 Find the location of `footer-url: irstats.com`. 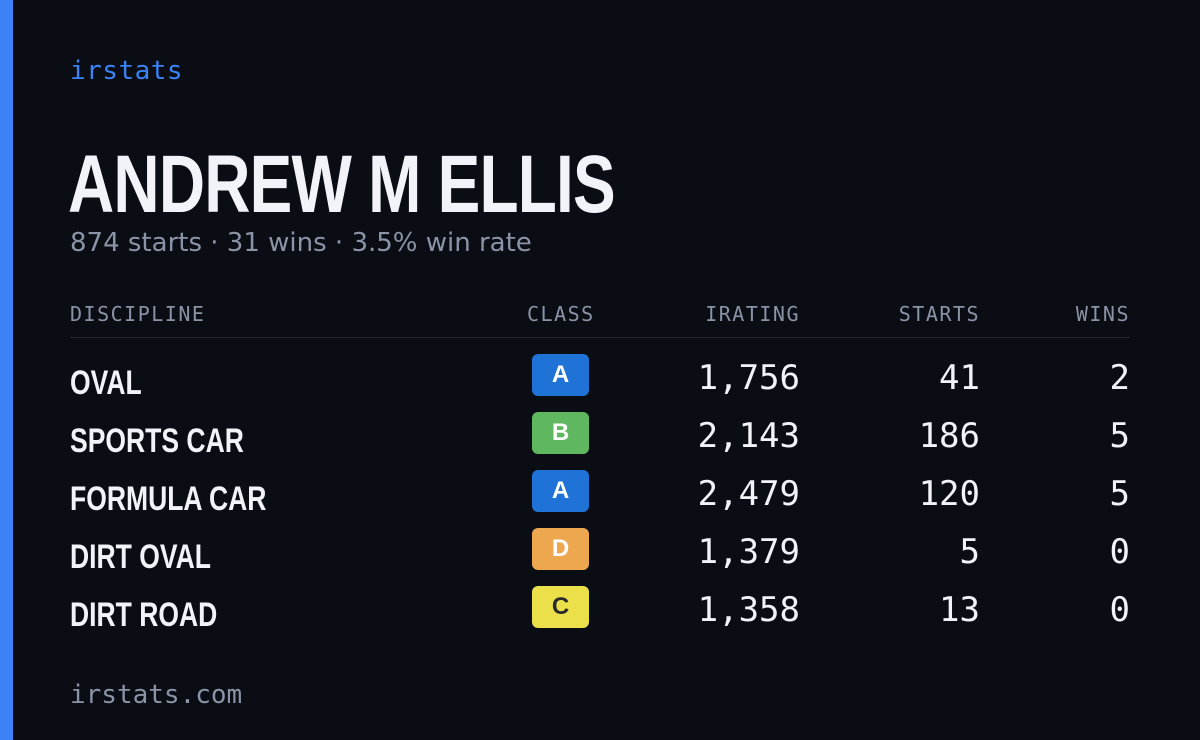

footer-url: irstats.com is located at coordinates (156, 695).